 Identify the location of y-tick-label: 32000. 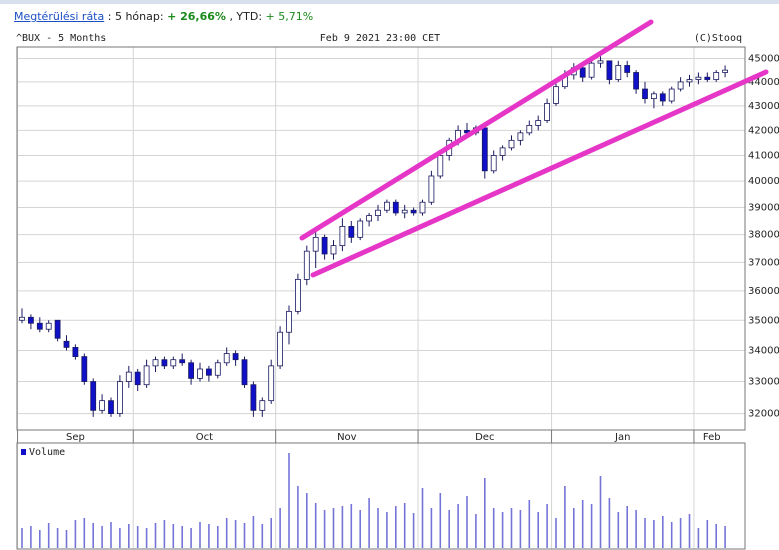
(763, 414).